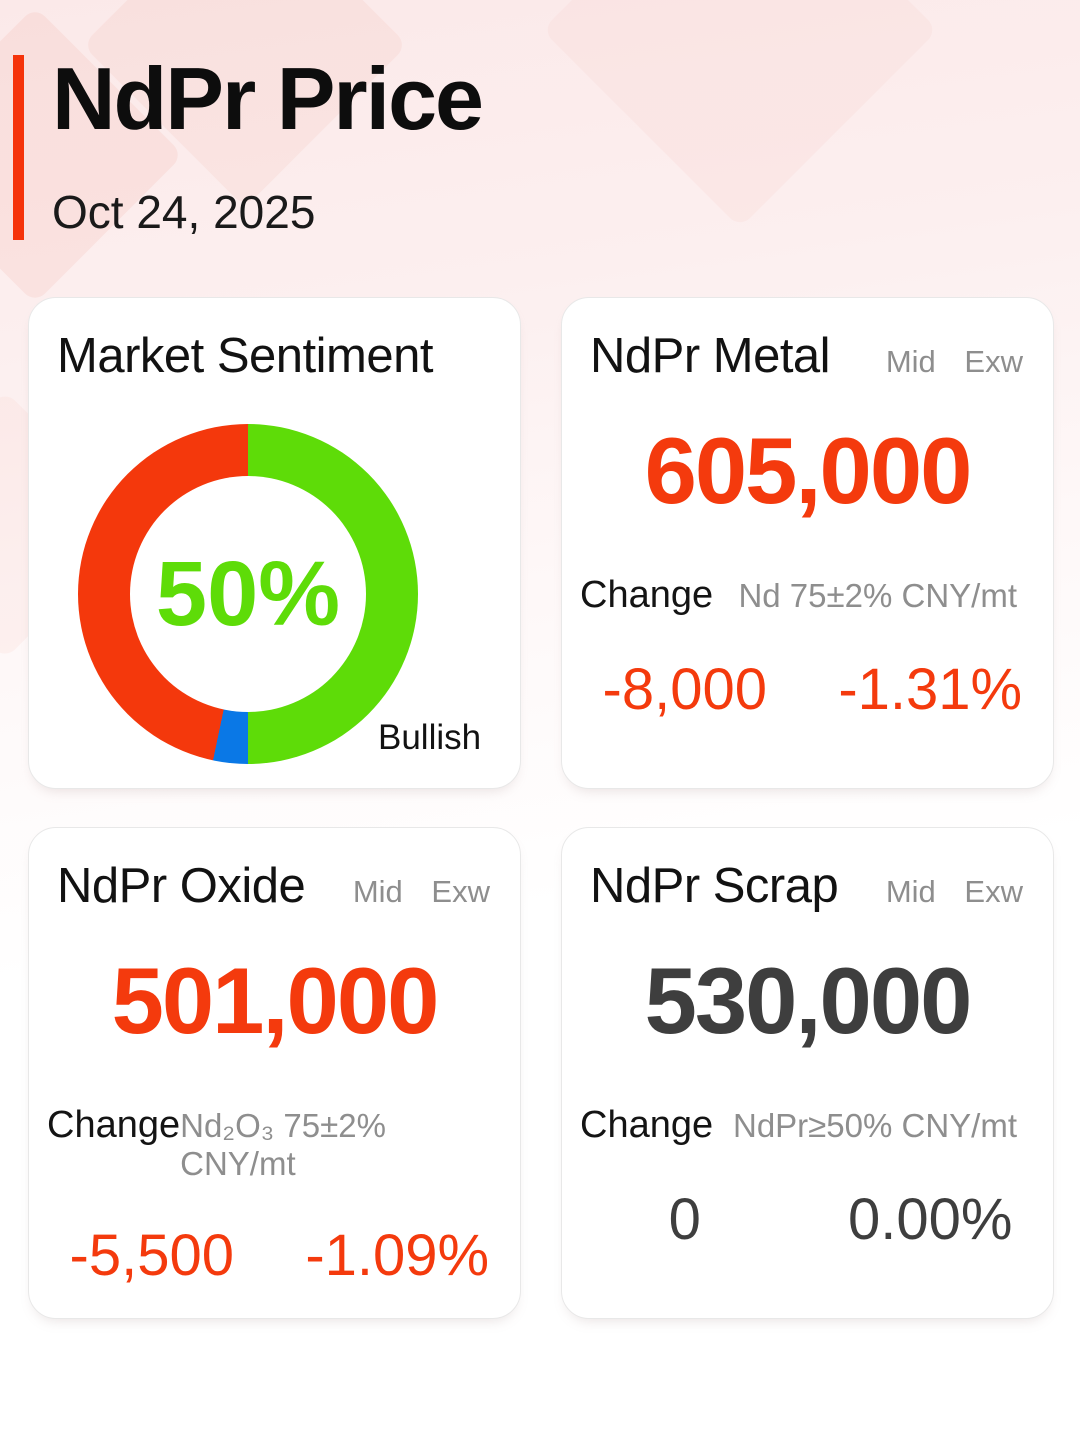 The width and height of the screenshot is (1080, 1437). I want to click on change-row: Change Nd 75±2% CNY/mt, so click(807, 595).